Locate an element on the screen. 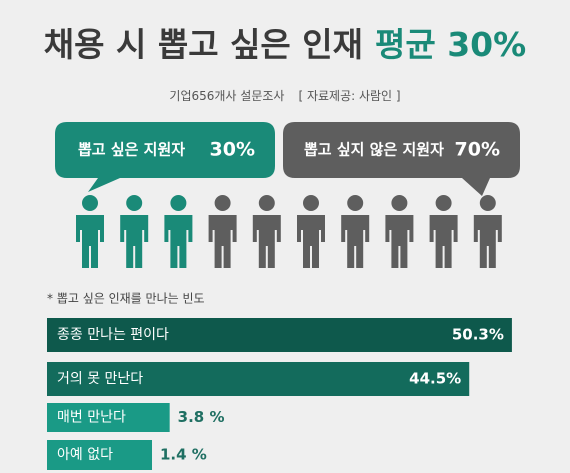 This screenshot has width=570, height=473. value-label: 1.4 % is located at coordinates (183, 455).